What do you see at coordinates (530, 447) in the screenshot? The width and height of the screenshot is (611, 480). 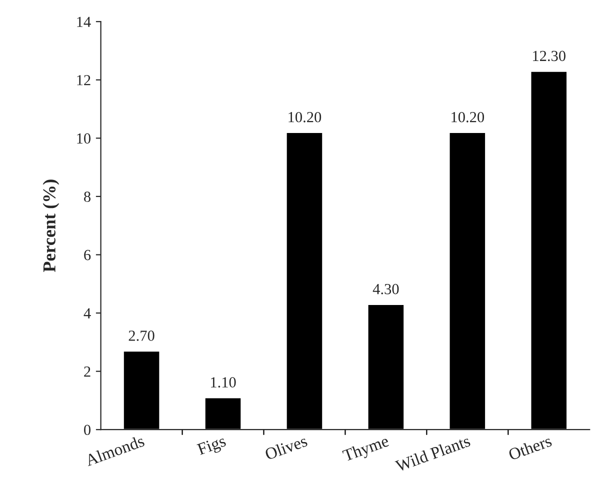 I see `x-tick-label: Others` at bounding box center [530, 447].